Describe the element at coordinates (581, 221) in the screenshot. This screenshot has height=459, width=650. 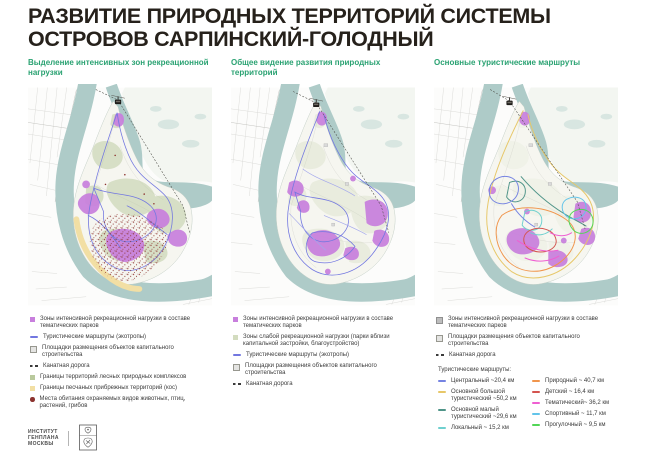
I see `route-walk` at that location.